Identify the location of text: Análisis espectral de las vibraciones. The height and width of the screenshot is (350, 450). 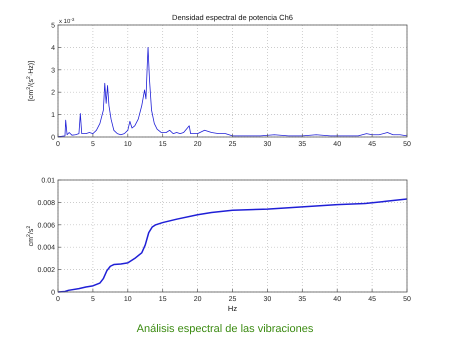
(225, 329).